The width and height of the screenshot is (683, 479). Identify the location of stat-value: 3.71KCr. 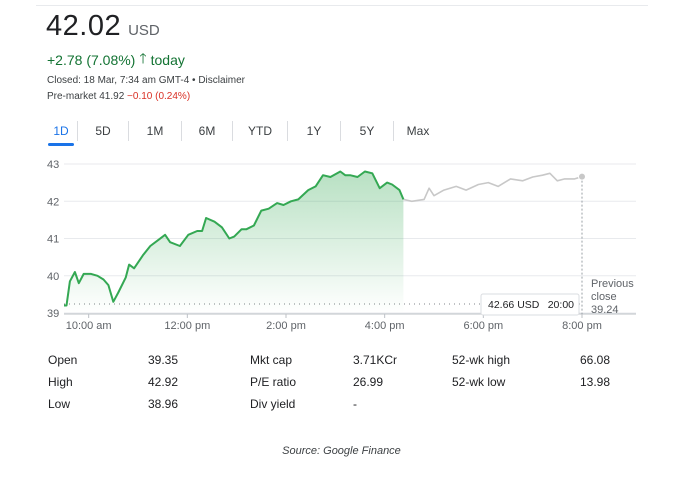
(375, 360).